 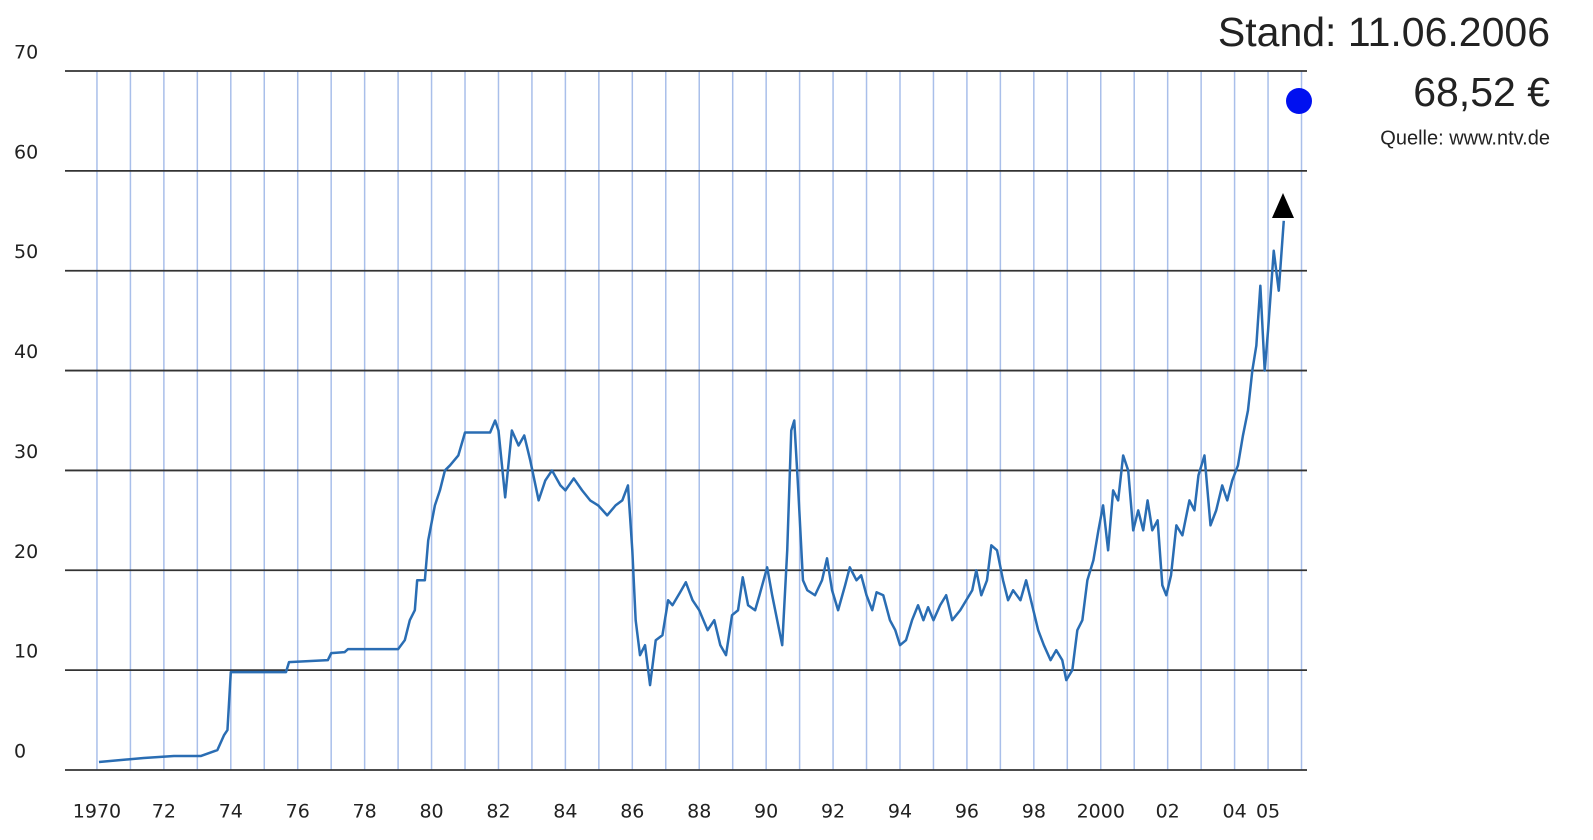 What do you see at coordinates (900, 812) in the screenshot?
I see `x-tick-label: 94` at bounding box center [900, 812].